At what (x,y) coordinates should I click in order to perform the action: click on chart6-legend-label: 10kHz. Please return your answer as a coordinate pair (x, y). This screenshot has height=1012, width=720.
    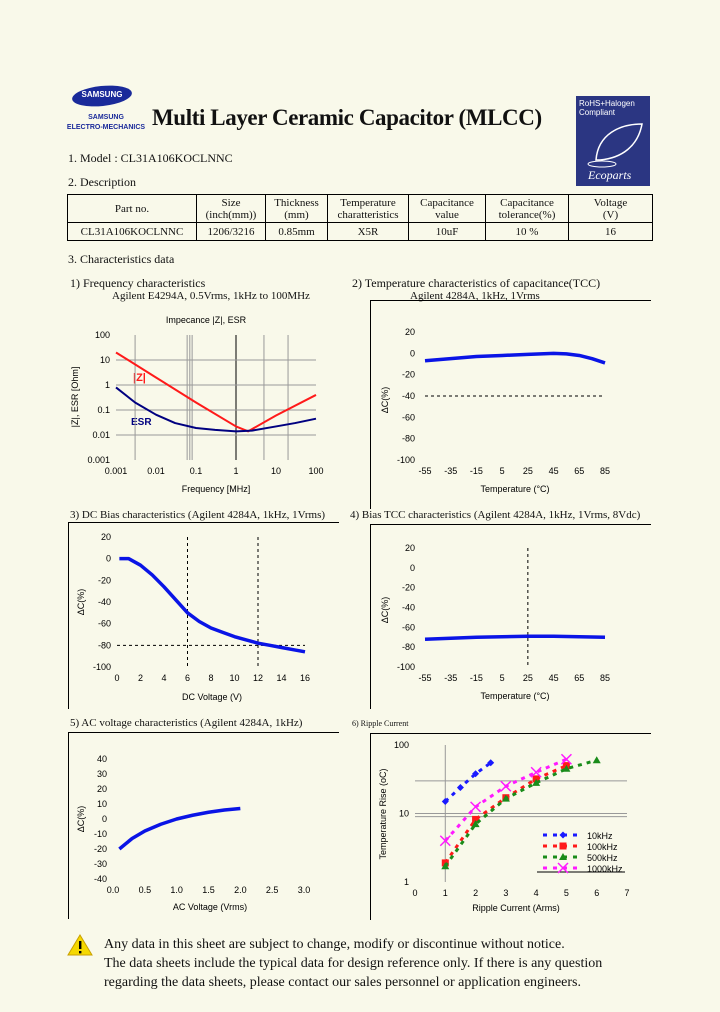
    Looking at the image, I should click on (600, 836).